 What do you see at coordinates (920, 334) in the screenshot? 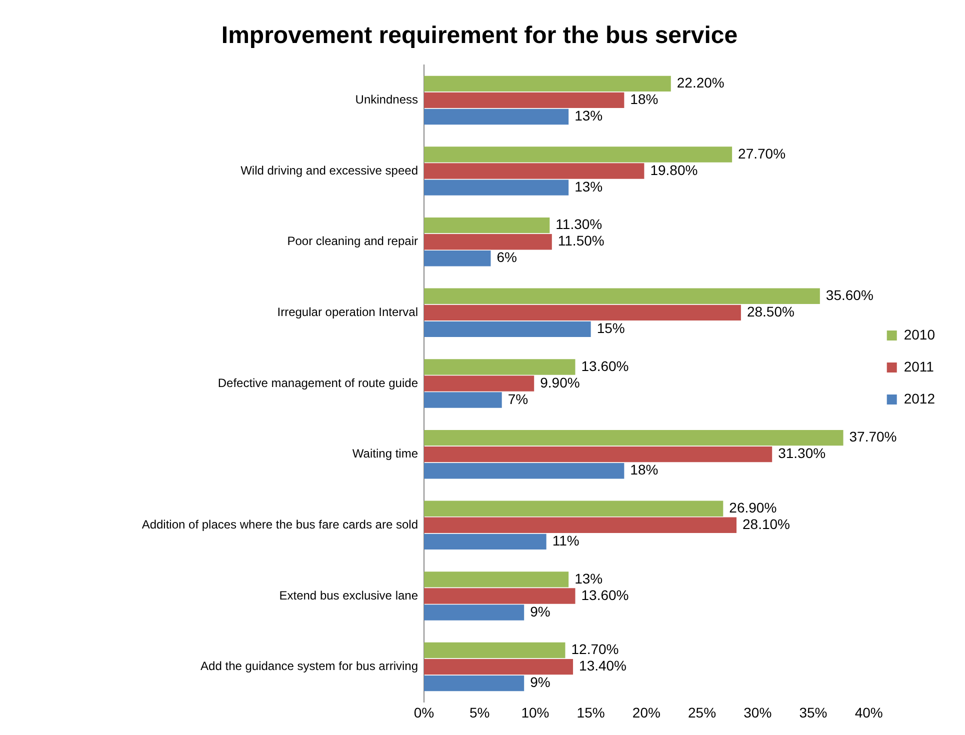
I see `legend-label: 2010` at bounding box center [920, 334].